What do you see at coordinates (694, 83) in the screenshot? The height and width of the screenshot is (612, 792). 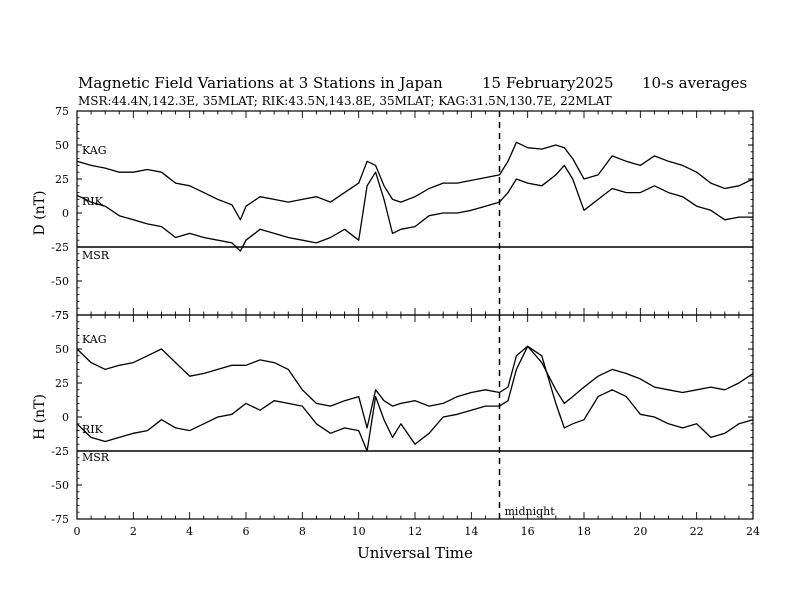 I see `chart-averaging: 10-s averages` at bounding box center [694, 83].